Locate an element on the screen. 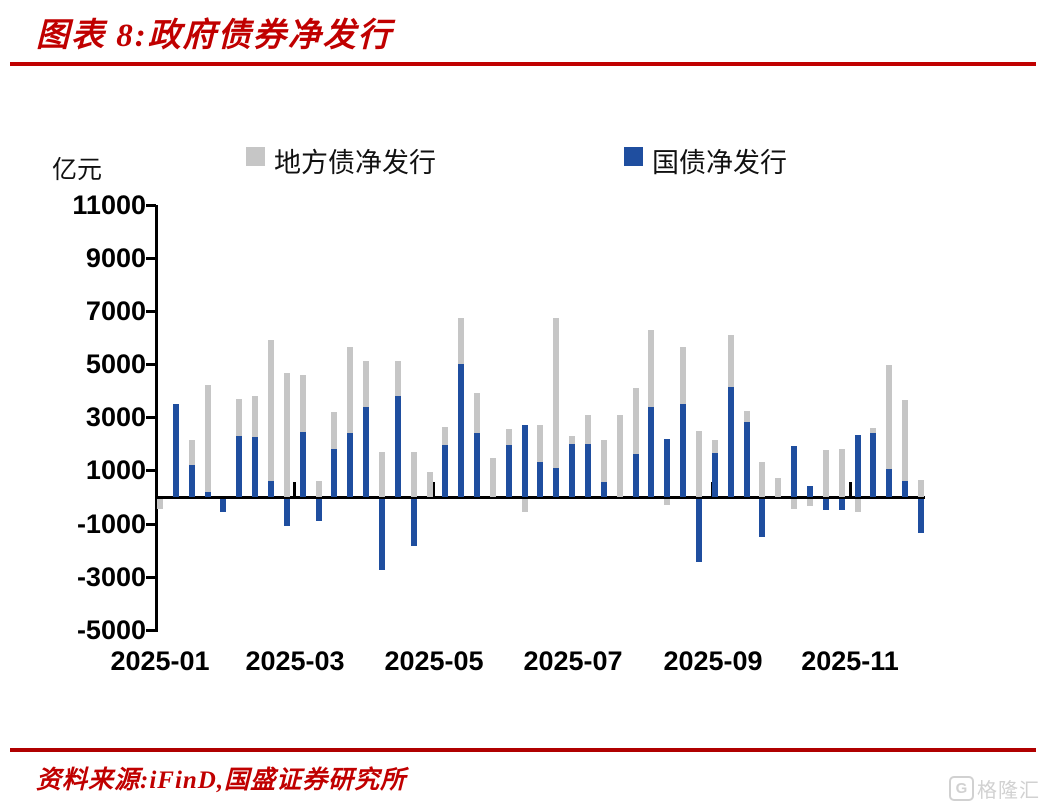 This screenshot has height=804, width=1046. y-axis-tick-label: 1000 is located at coordinates (115, 470).